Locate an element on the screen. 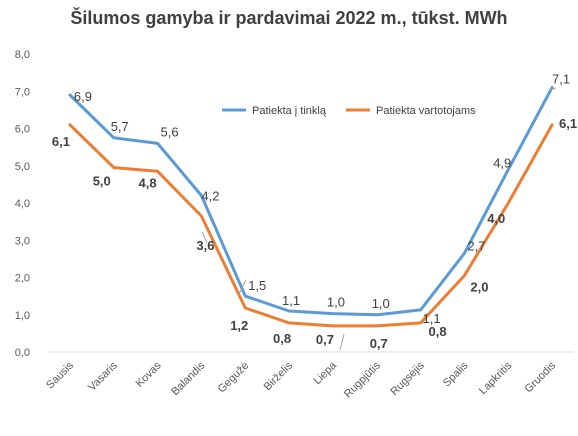  data-label: 5,0 is located at coordinates (102, 181).